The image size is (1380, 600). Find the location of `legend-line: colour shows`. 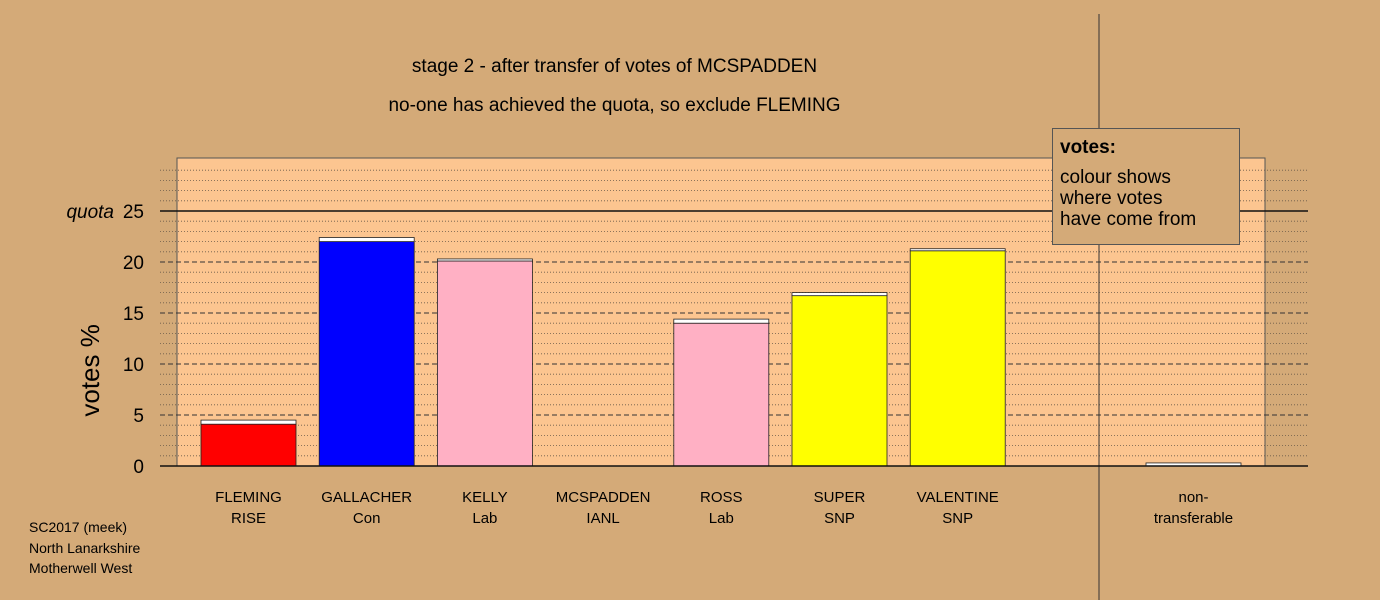

legend-line: colour shows is located at coordinates (1115, 177).